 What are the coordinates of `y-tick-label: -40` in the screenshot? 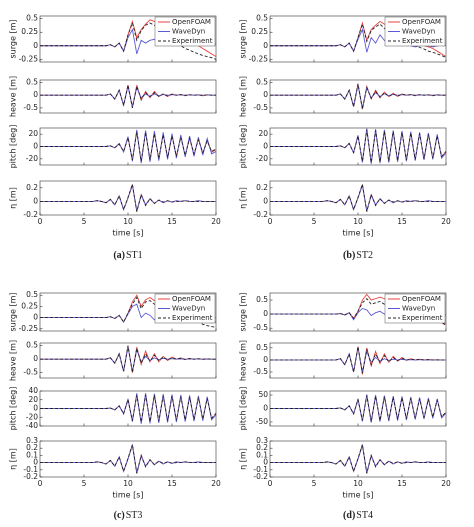 It's located at (32, 425).